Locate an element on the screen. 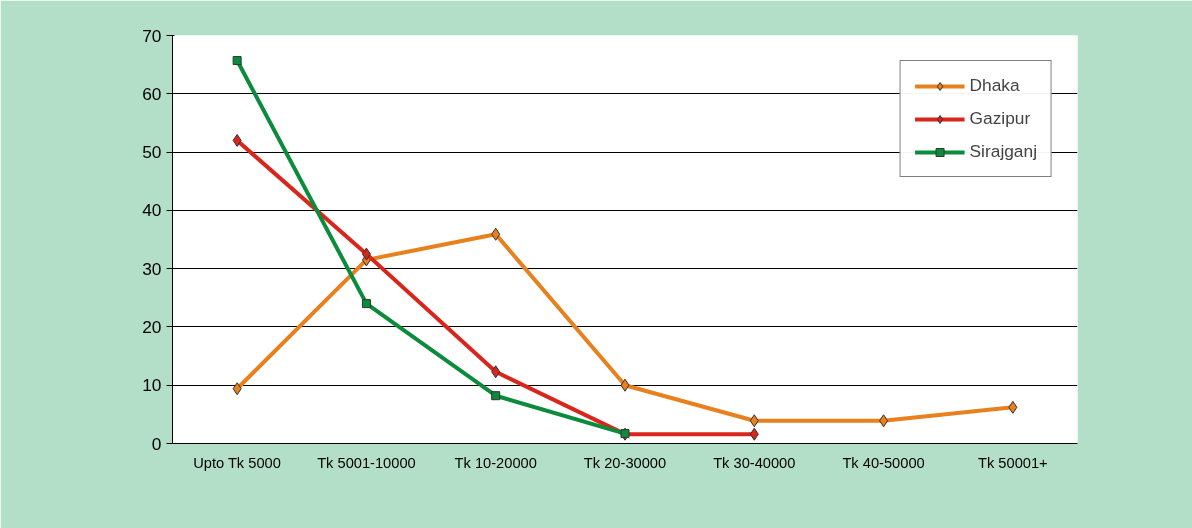 This screenshot has height=528, width=1192. x-tick-label: Tk 5001-10000 is located at coordinates (366, 462).